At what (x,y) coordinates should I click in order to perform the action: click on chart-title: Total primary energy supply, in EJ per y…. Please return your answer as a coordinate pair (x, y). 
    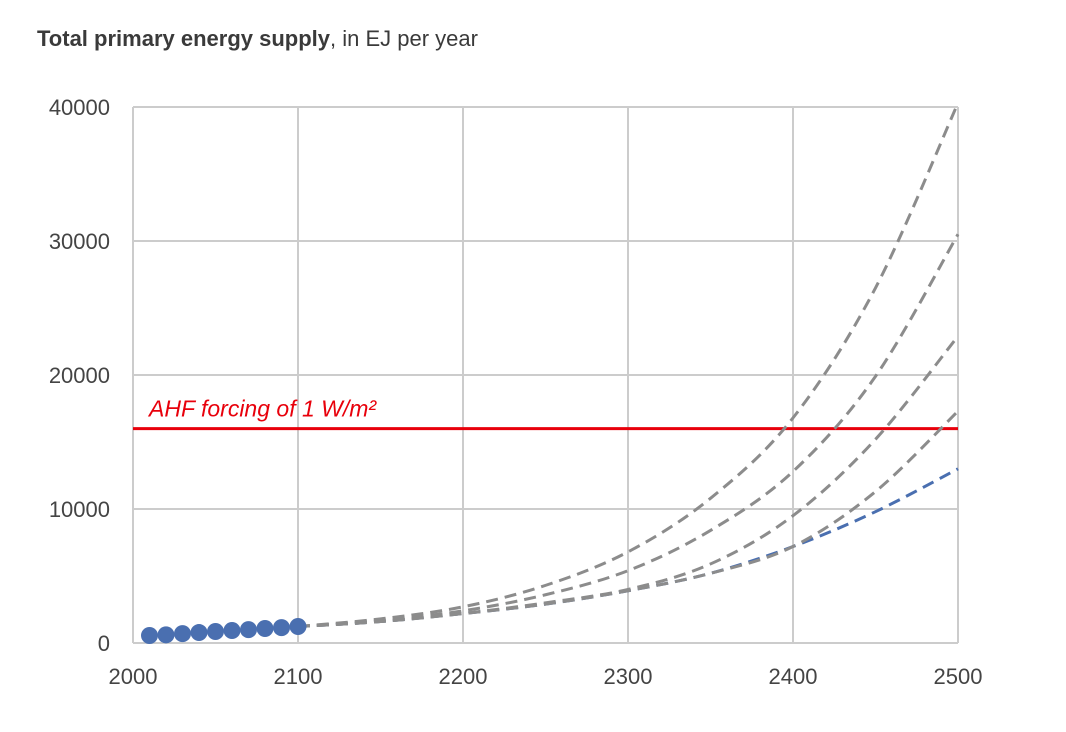
    Looking at the image, I should click on (257, 39).